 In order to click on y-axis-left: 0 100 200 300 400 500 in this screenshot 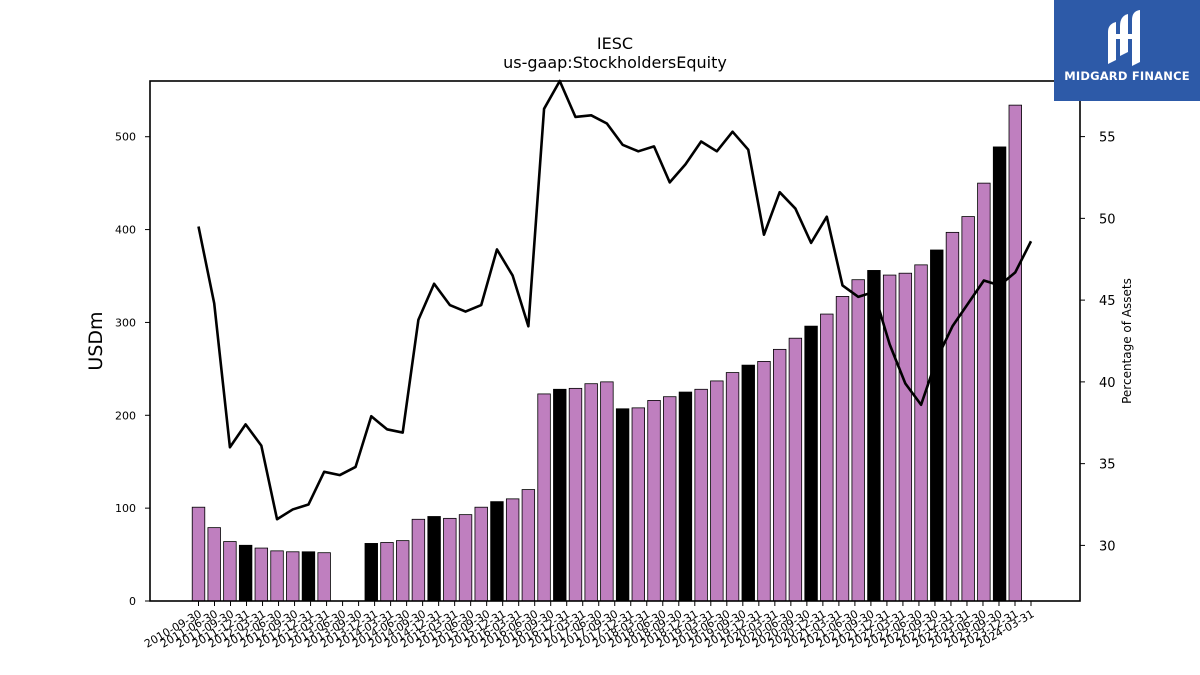, I will do `click(132, 369)`.